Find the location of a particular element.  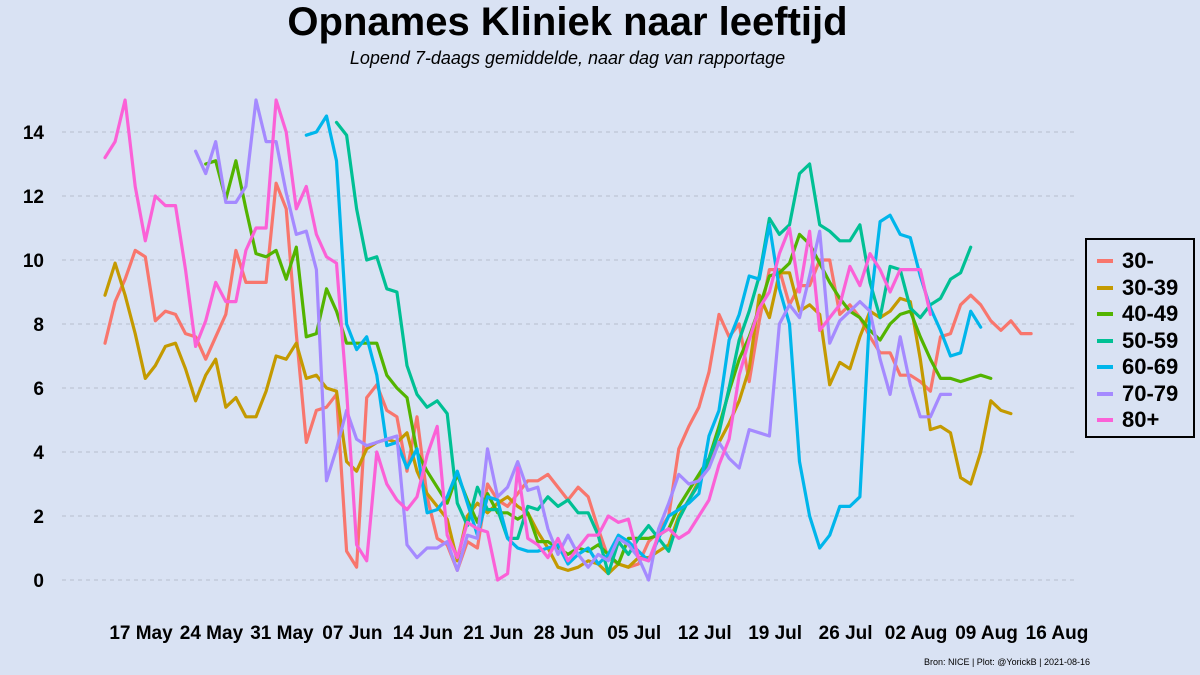

x-tick-label: 02 Aug is located at coordinates (916, 633).